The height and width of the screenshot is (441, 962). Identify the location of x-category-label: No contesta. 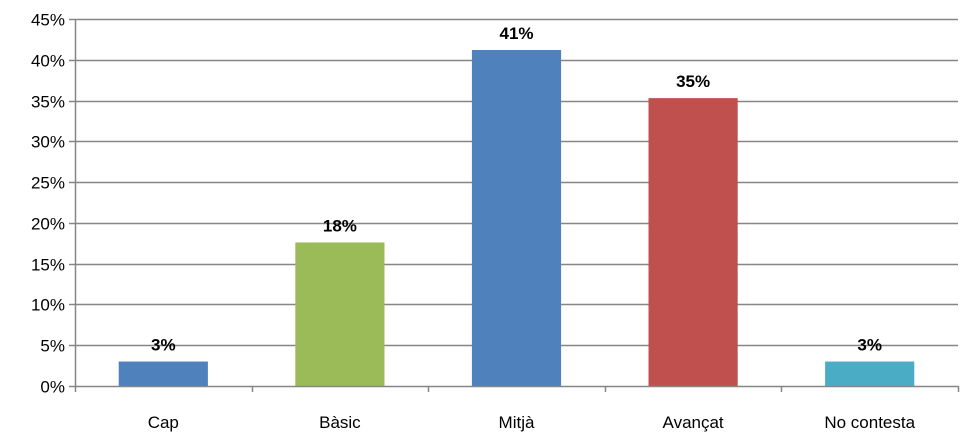
(869, 422).